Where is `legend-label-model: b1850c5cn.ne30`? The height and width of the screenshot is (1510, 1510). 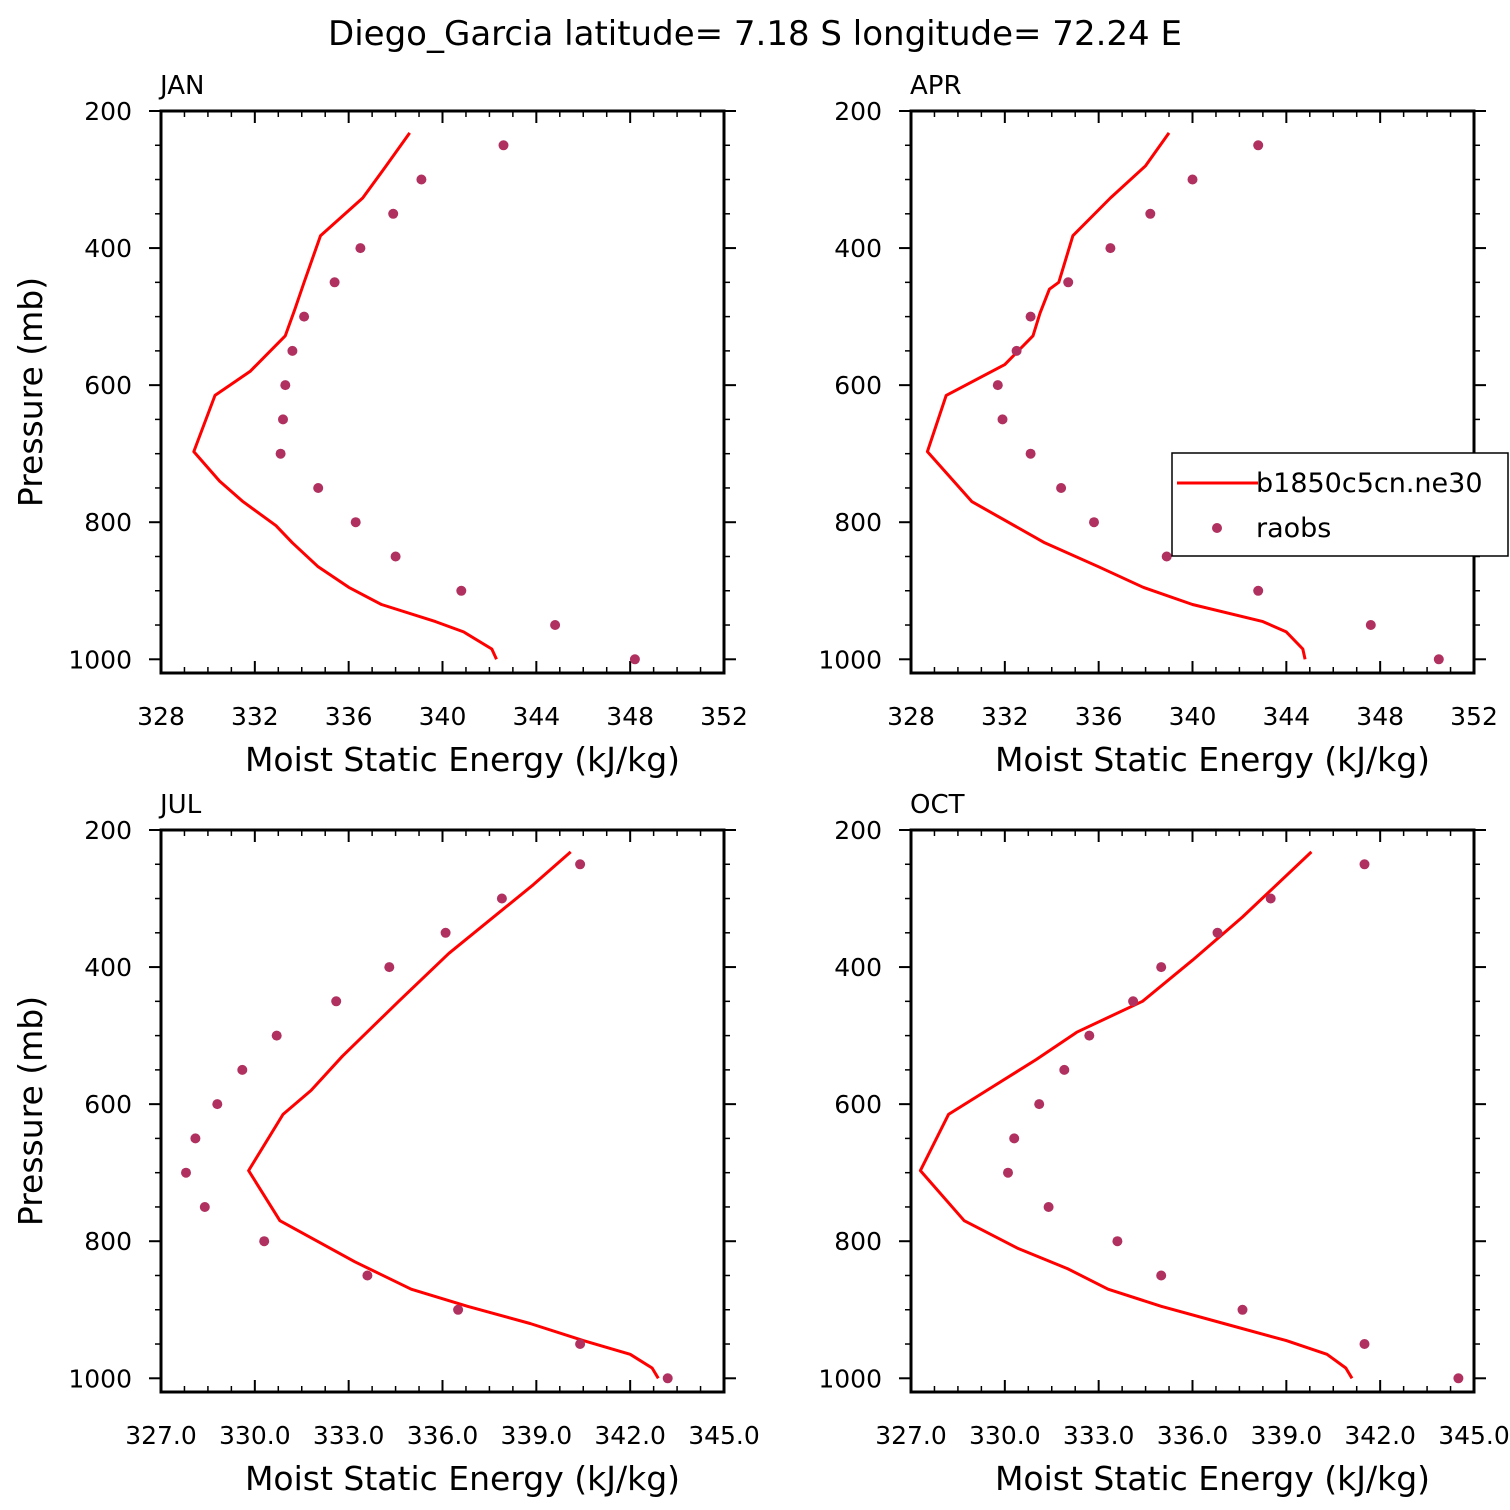
legend-label-model: b1850c5cn.ne30 is located at coordinates (1369, 483).